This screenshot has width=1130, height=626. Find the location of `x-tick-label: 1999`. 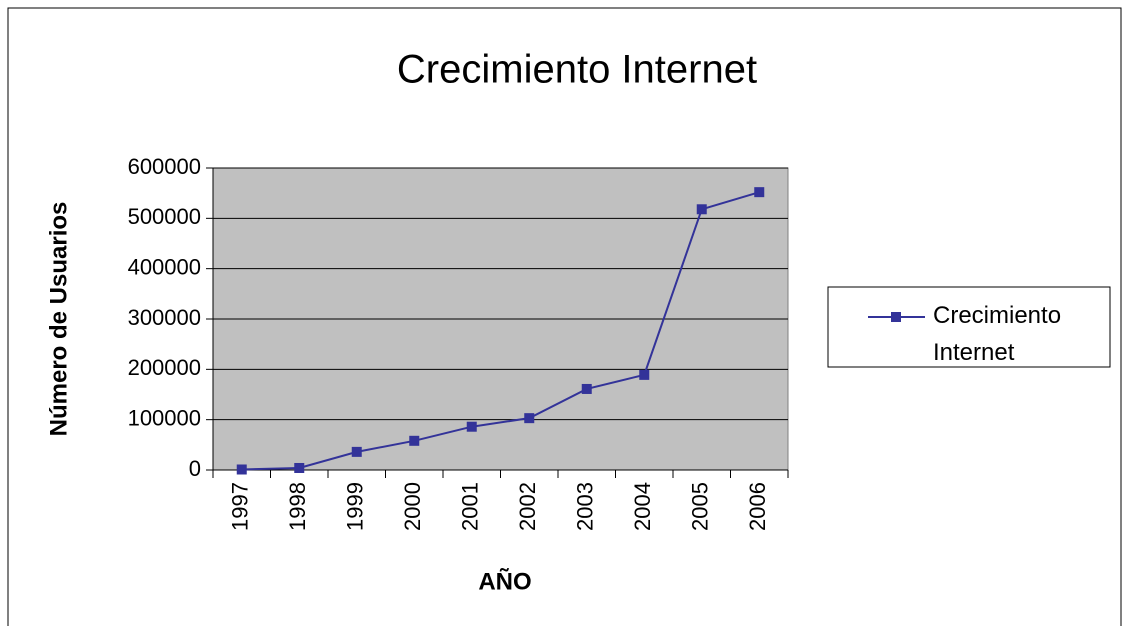

x-tick-label: 1999 is located at coordinates (355, 506).